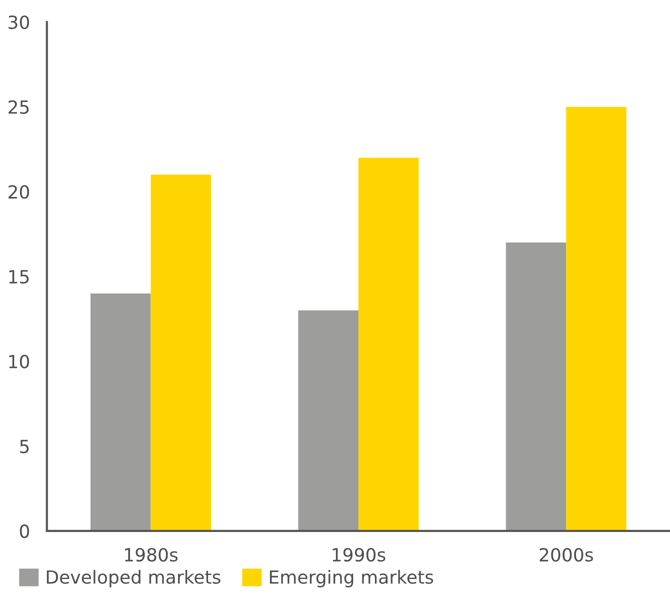  Describe the element at coordinates (19, 192) in the screenshot. I see `y-tick-label: 20` at that location.